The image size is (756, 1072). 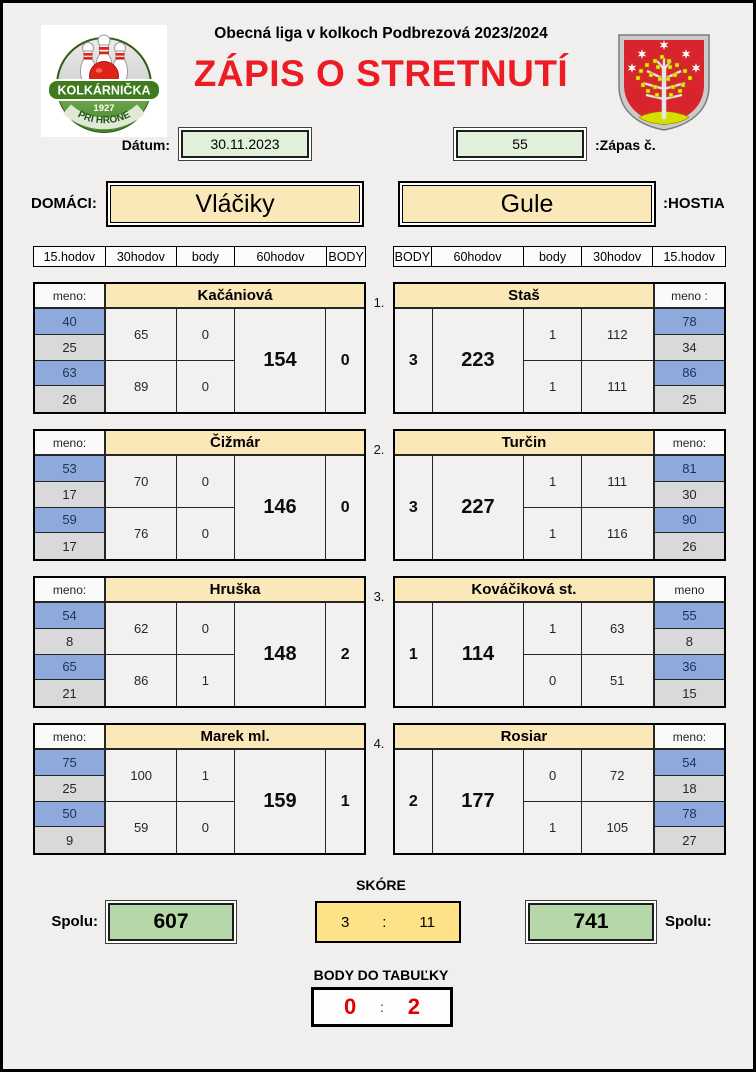 I want to click on throws15-cell: 63, so click(x=71, y=373).